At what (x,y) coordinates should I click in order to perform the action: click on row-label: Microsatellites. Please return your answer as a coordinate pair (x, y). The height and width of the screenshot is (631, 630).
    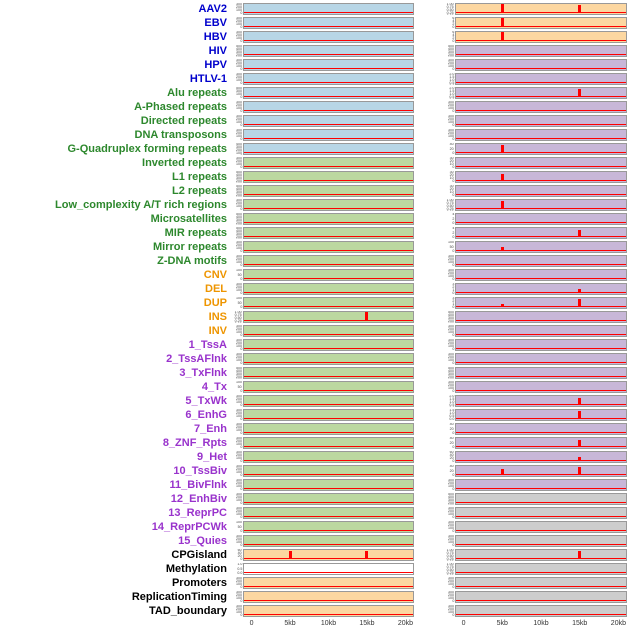
    Looking at the image, I should click on (188, 219).